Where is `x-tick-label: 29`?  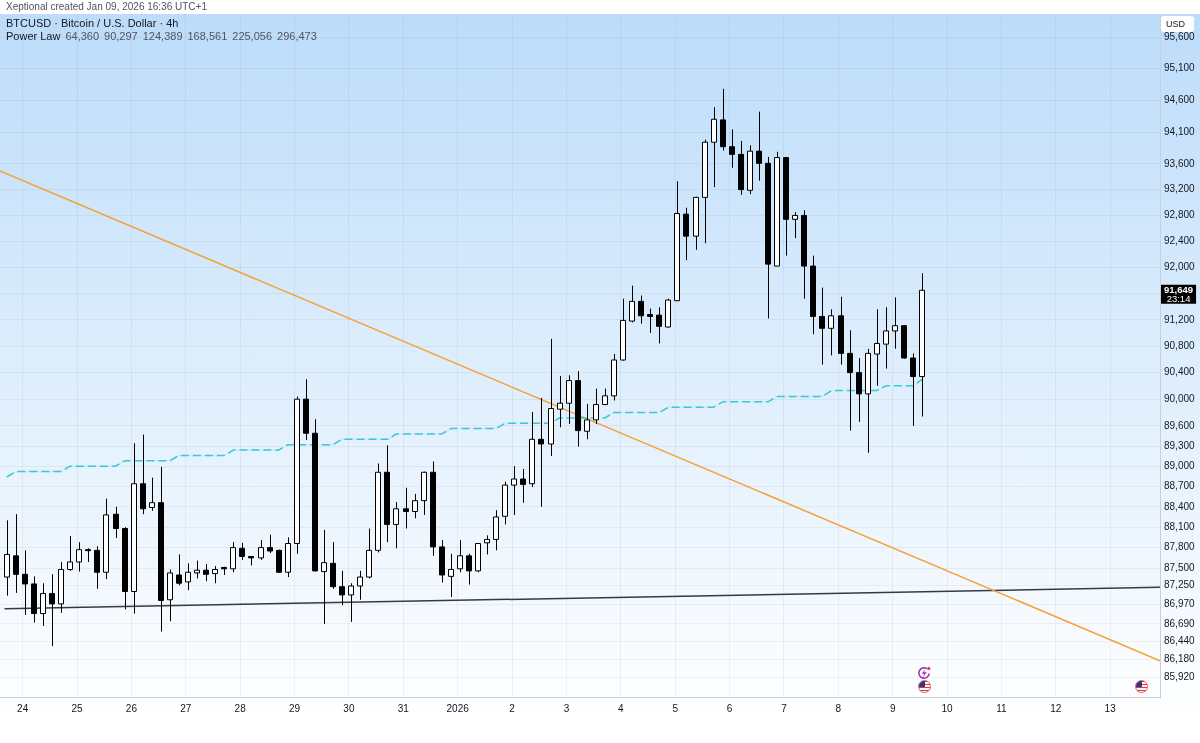
x-tick-label: 29 is located at coordinates (294, 708).